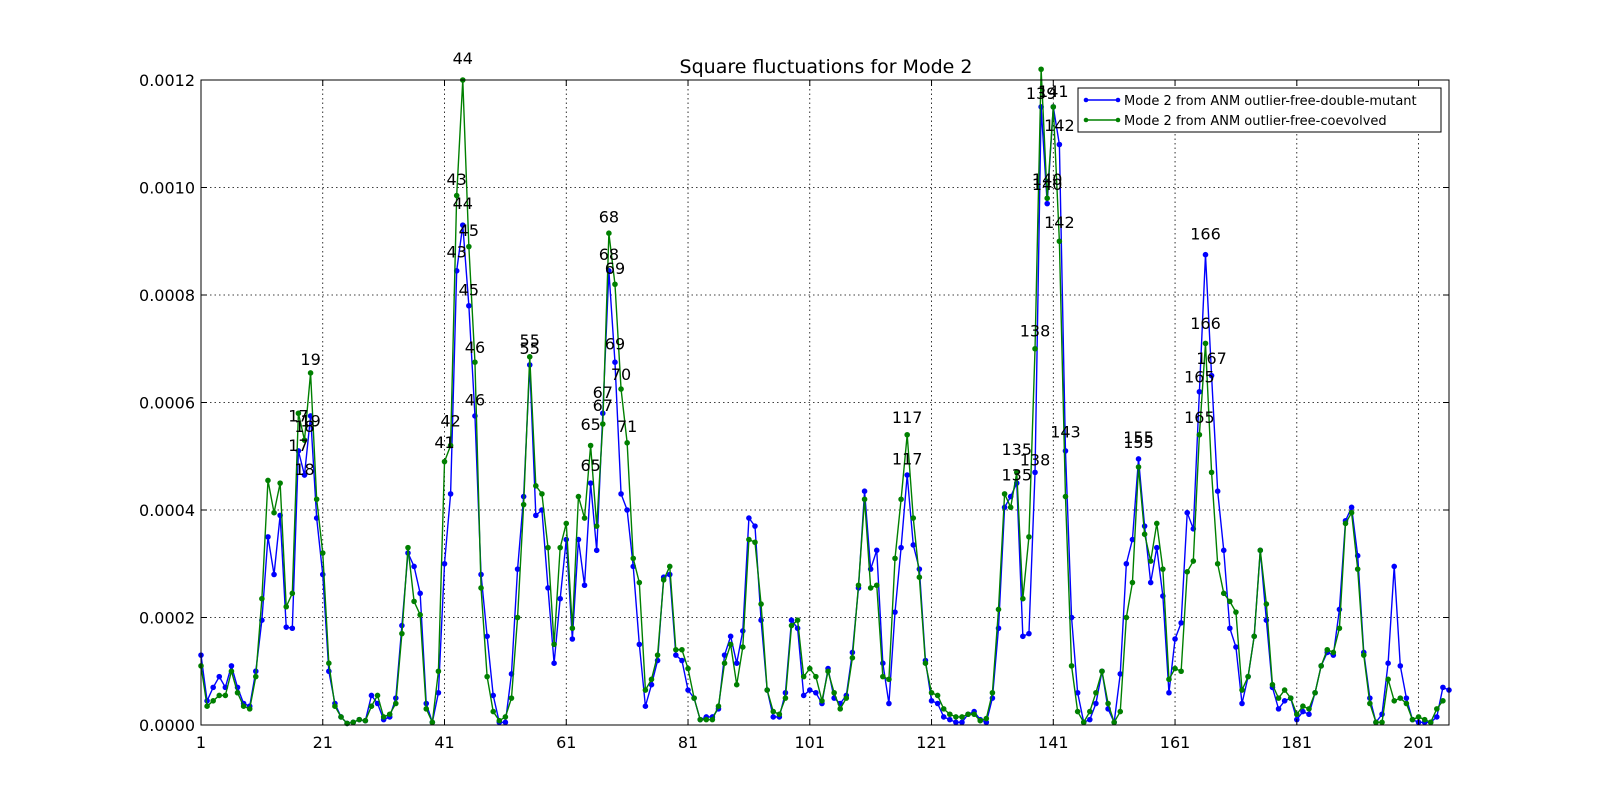 This screenshot has width=1600, height=800. I want to click on point-label: 65, so click(590, 465).